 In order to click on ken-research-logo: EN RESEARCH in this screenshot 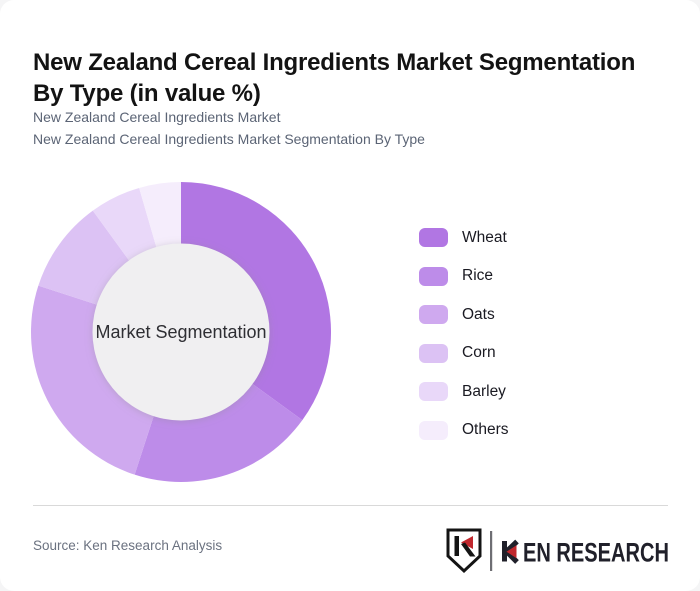, I will do `click(557, 551)`.